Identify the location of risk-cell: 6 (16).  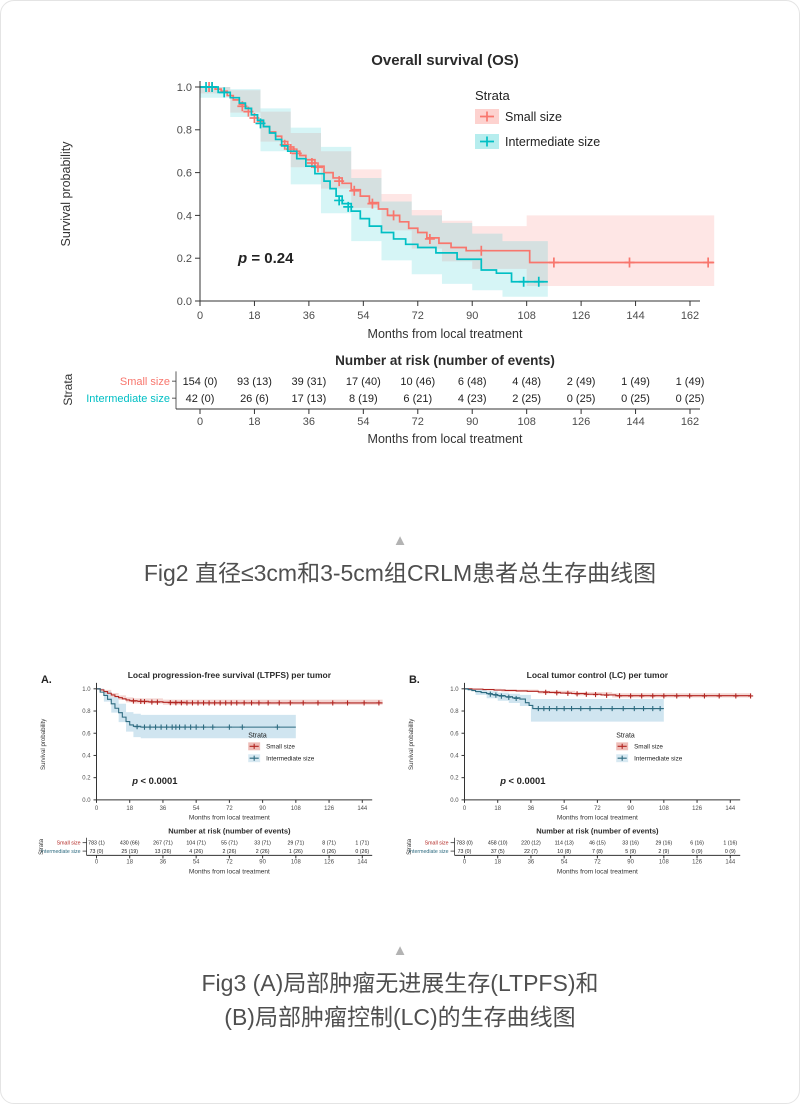
(697, 843).